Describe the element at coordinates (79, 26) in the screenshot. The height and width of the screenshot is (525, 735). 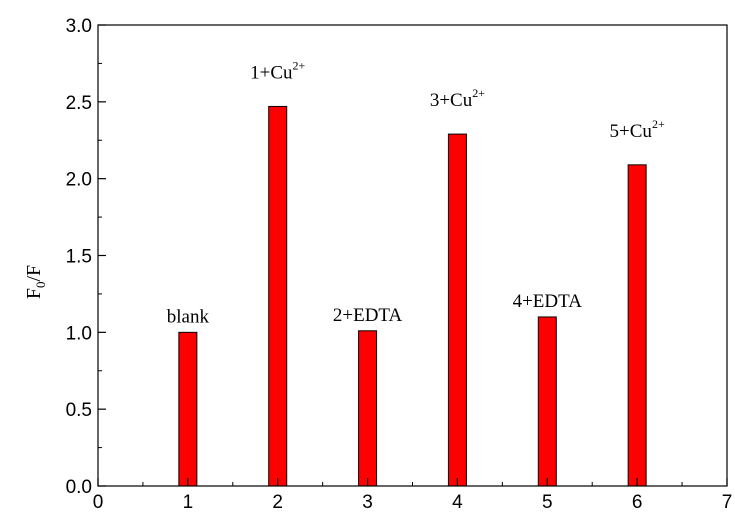
I see `y-tick-label-3.0: 3.0` at that location.